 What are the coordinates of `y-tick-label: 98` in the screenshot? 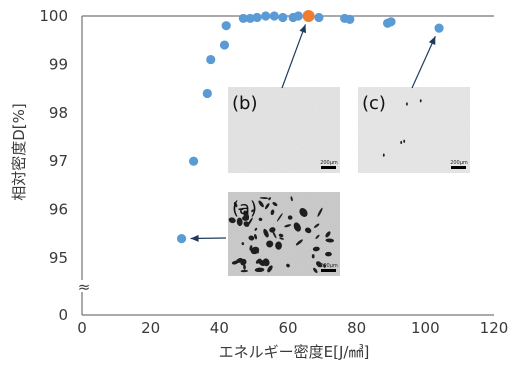 It's located at (58, 113).